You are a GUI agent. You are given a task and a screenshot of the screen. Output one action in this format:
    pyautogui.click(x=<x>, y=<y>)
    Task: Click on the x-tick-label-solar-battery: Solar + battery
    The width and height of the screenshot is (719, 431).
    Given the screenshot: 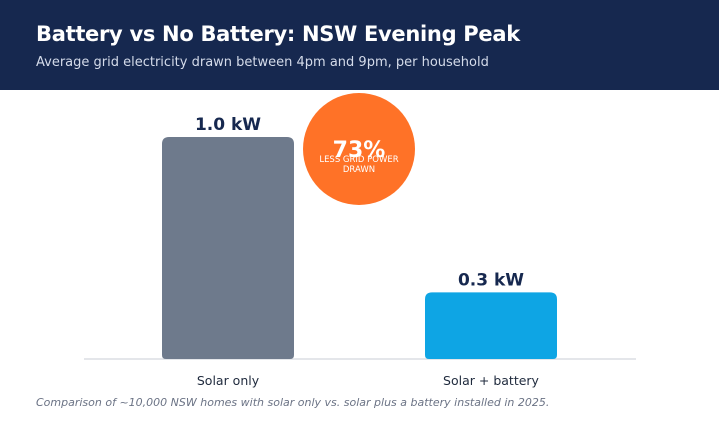 What is the action you would take?
    pyautogui.click(x=491, y=380)
    